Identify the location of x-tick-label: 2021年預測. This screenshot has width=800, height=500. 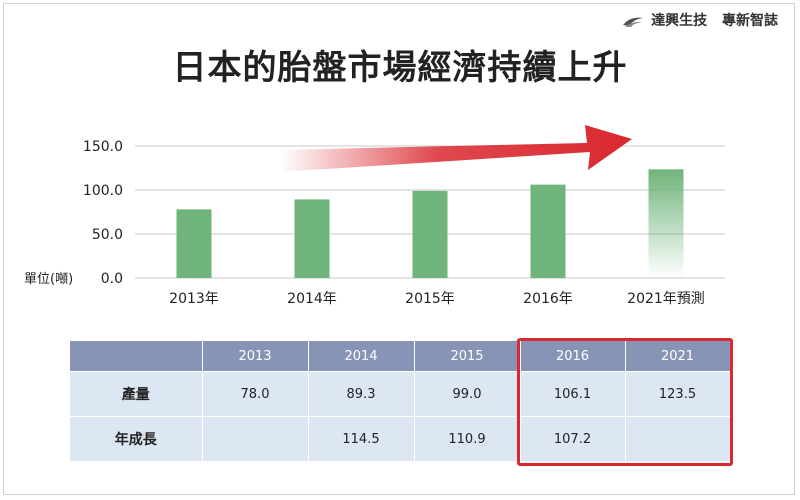
(666, 299).